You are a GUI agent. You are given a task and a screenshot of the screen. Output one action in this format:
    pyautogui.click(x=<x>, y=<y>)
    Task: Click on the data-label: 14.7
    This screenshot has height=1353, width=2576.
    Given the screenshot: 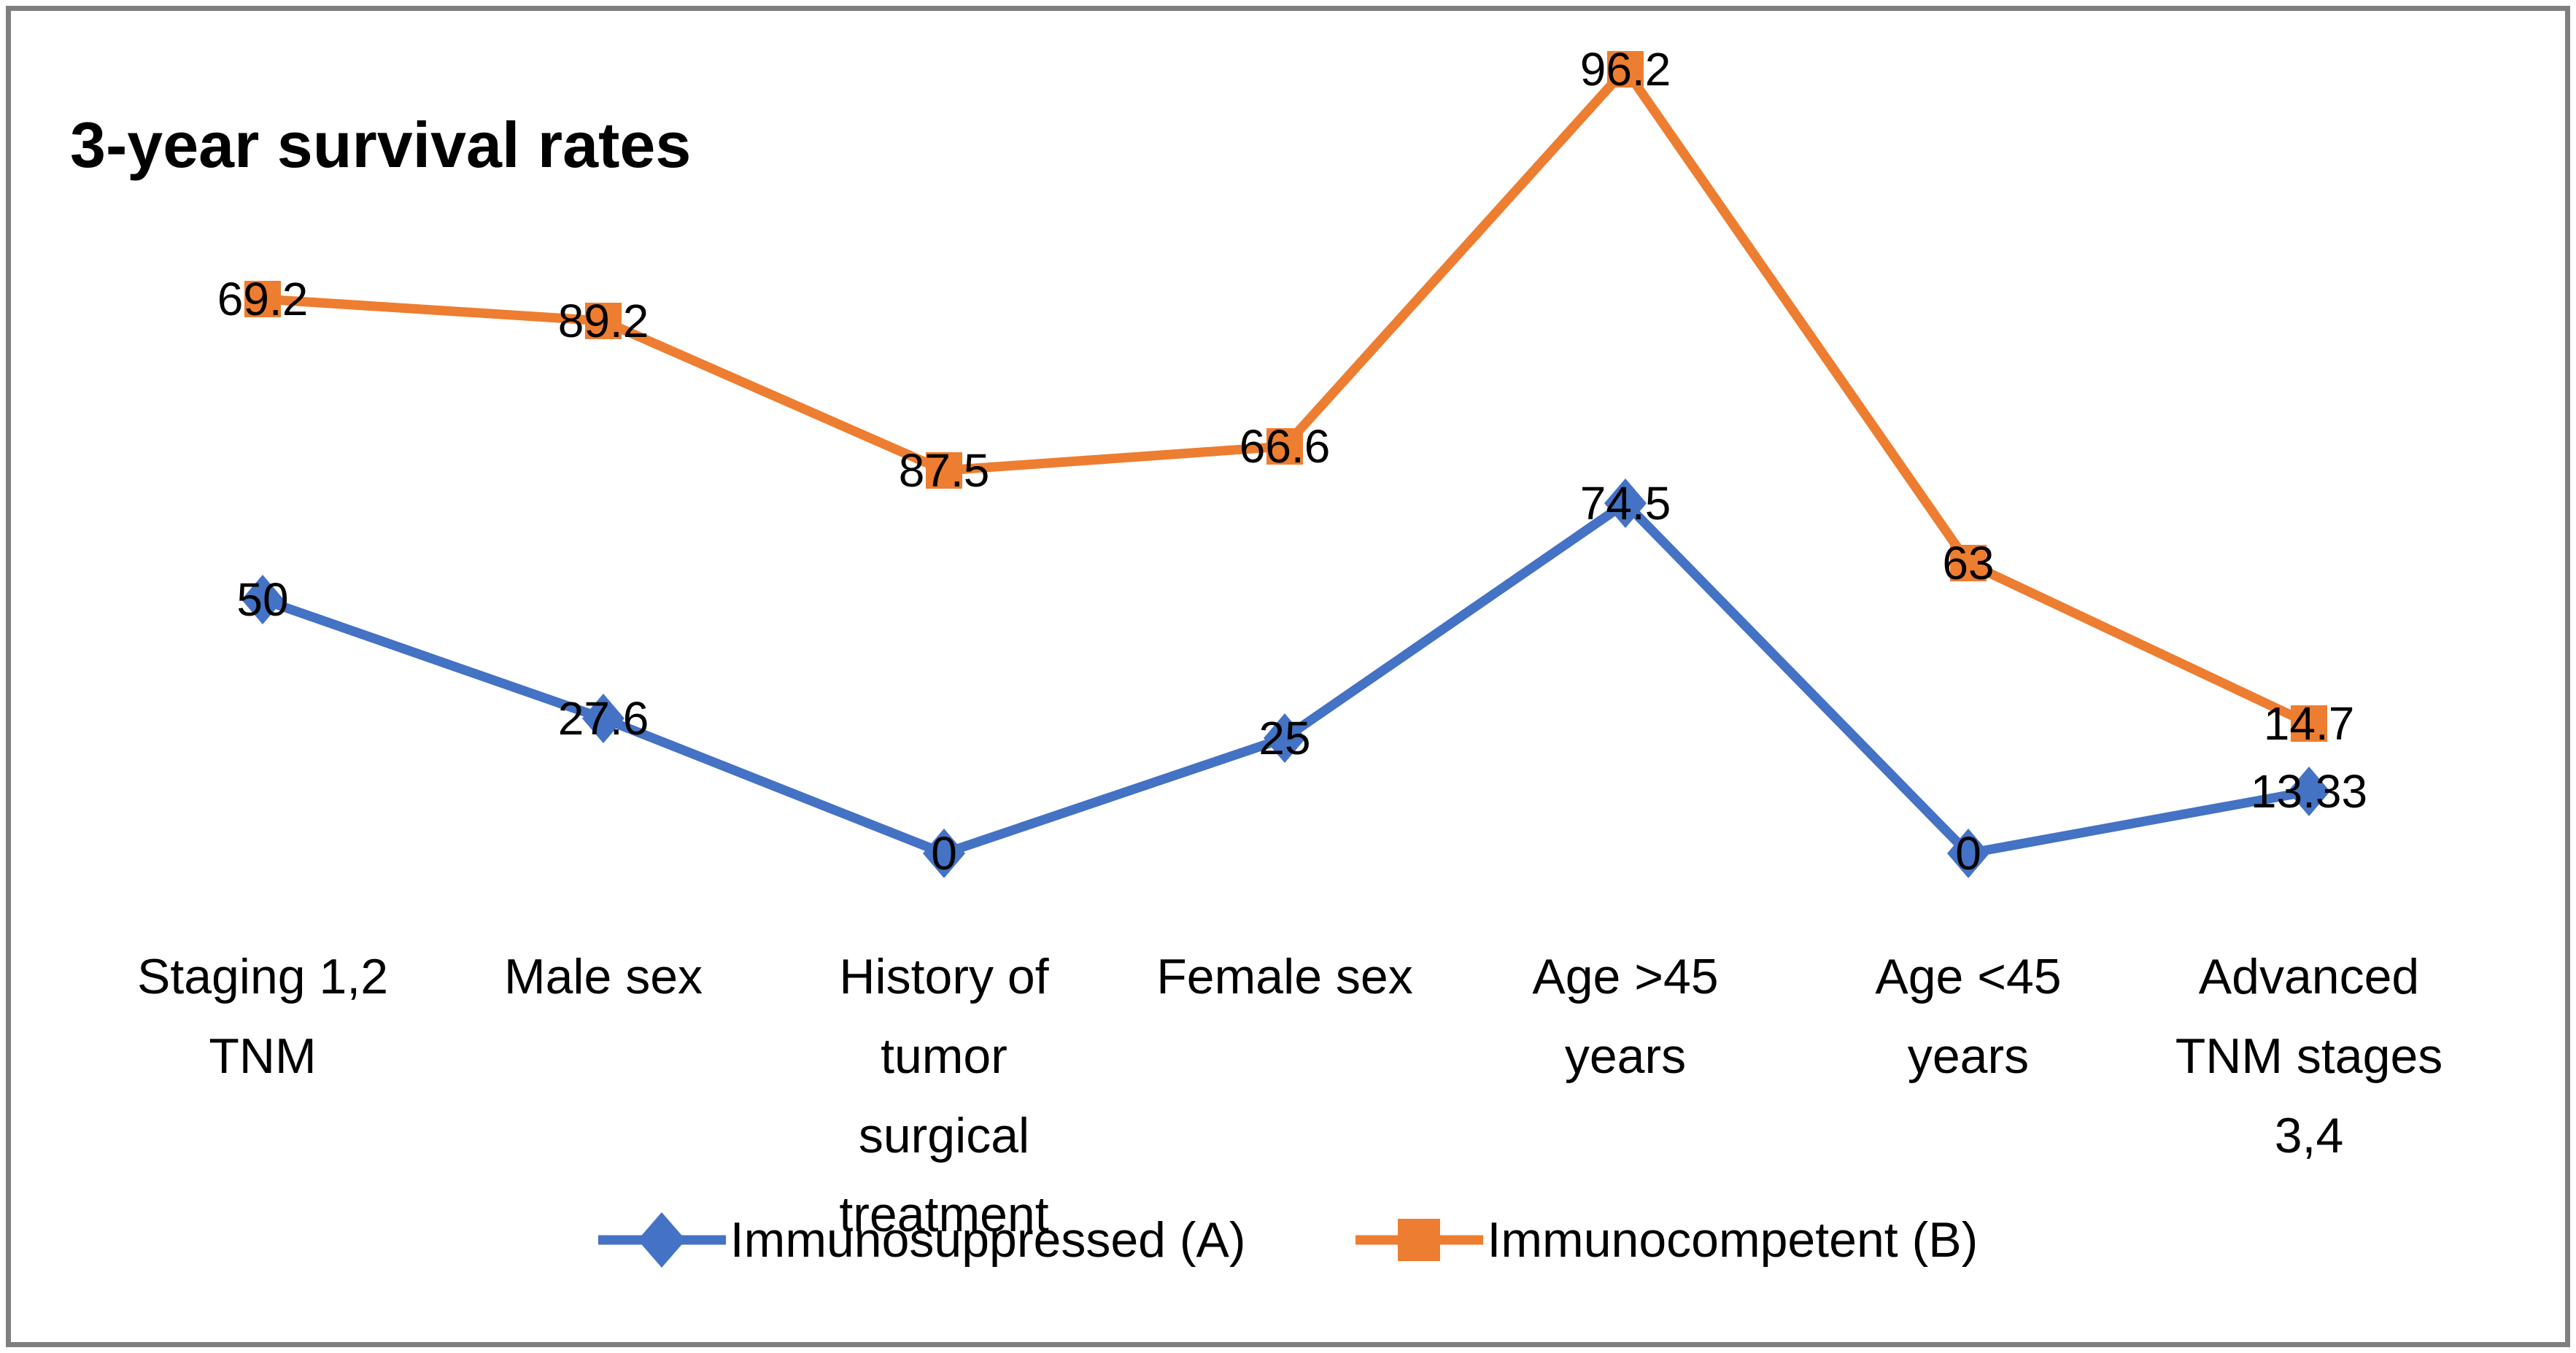 What is the action you would take?
    pyautogui.click(x=2309, y=723)
    